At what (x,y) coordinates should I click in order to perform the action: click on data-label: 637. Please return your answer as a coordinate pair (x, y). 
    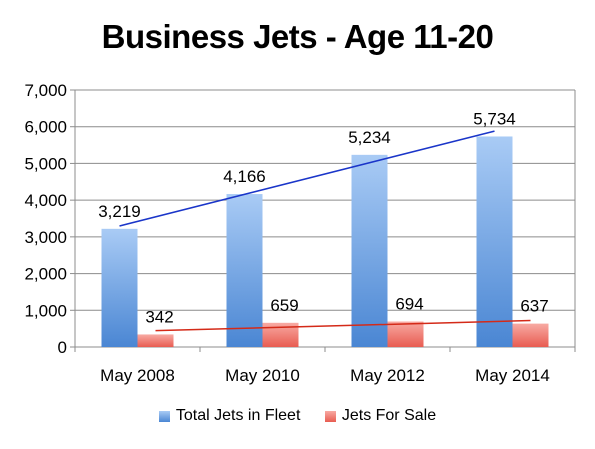
    Looking at the image, I should click on (534, 306).